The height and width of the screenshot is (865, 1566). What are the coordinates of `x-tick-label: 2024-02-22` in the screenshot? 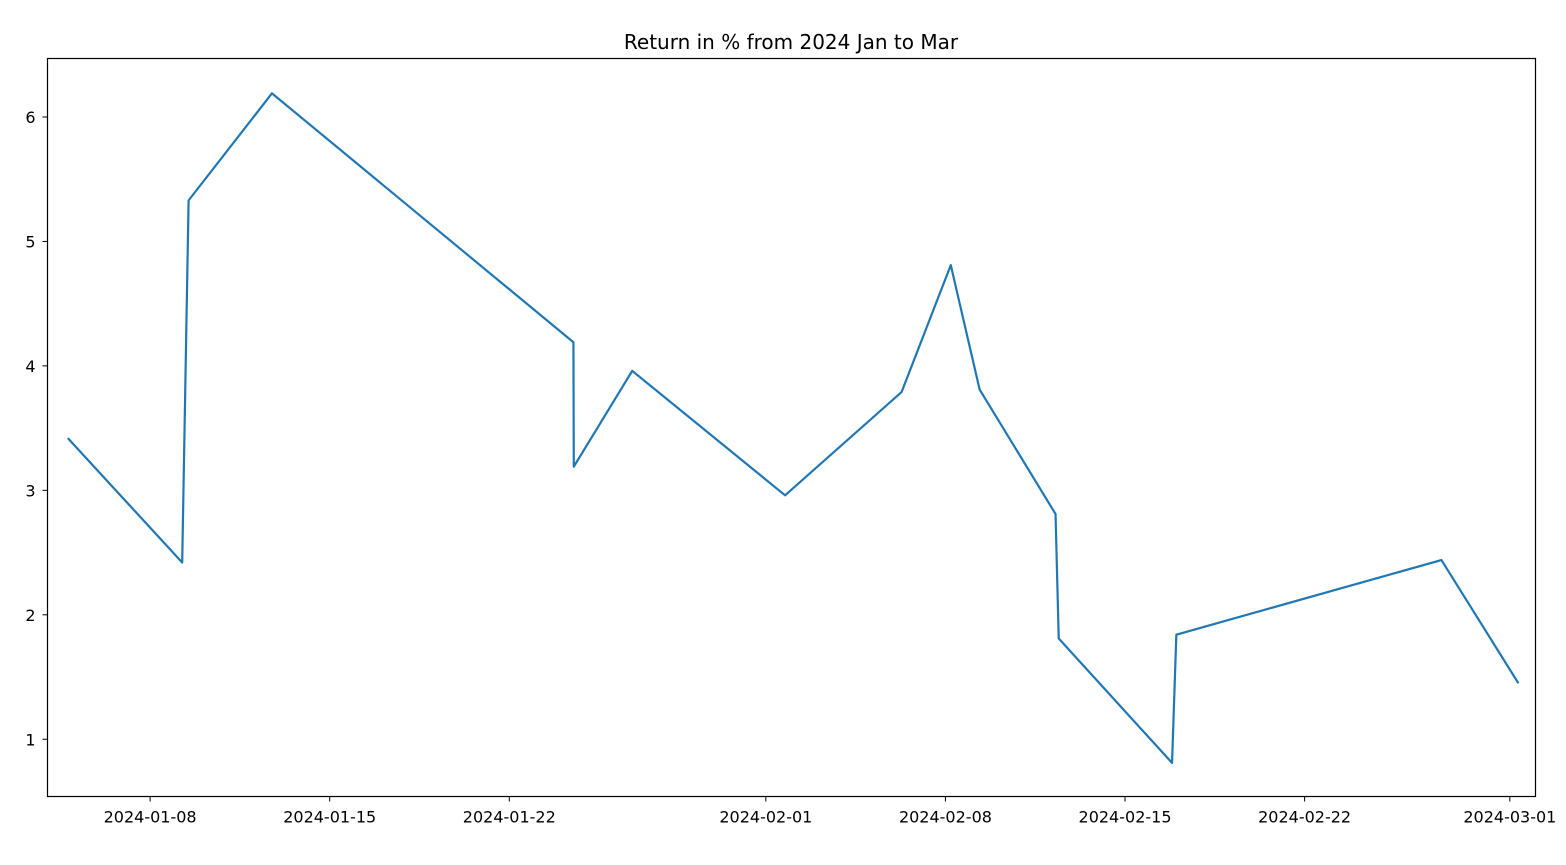 It's located at (1304, 817).